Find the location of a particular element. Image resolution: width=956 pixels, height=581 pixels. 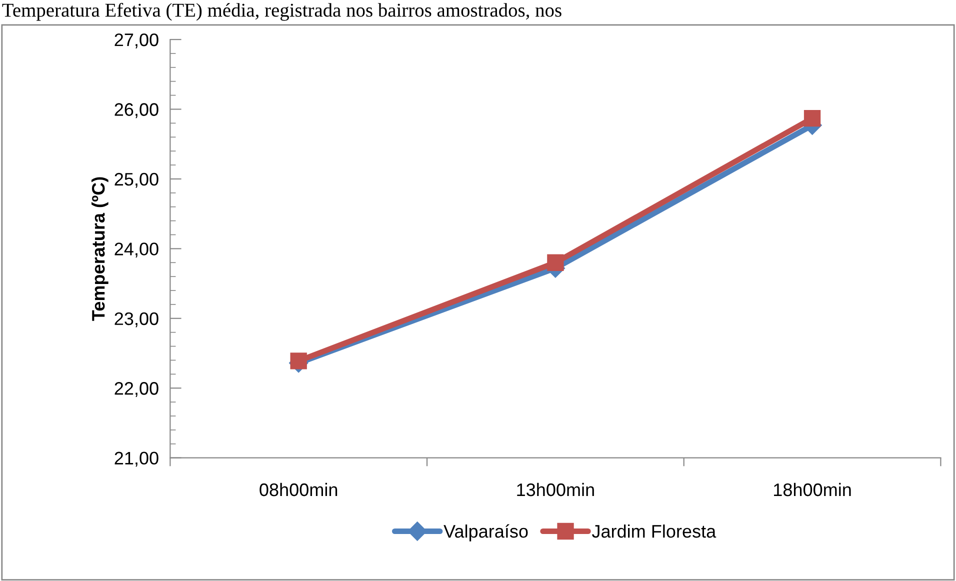

chart-title: Temperatura Efetiva (TE) média, registrada nos bairros amostrados, nos is located at coordinates (282, 11).